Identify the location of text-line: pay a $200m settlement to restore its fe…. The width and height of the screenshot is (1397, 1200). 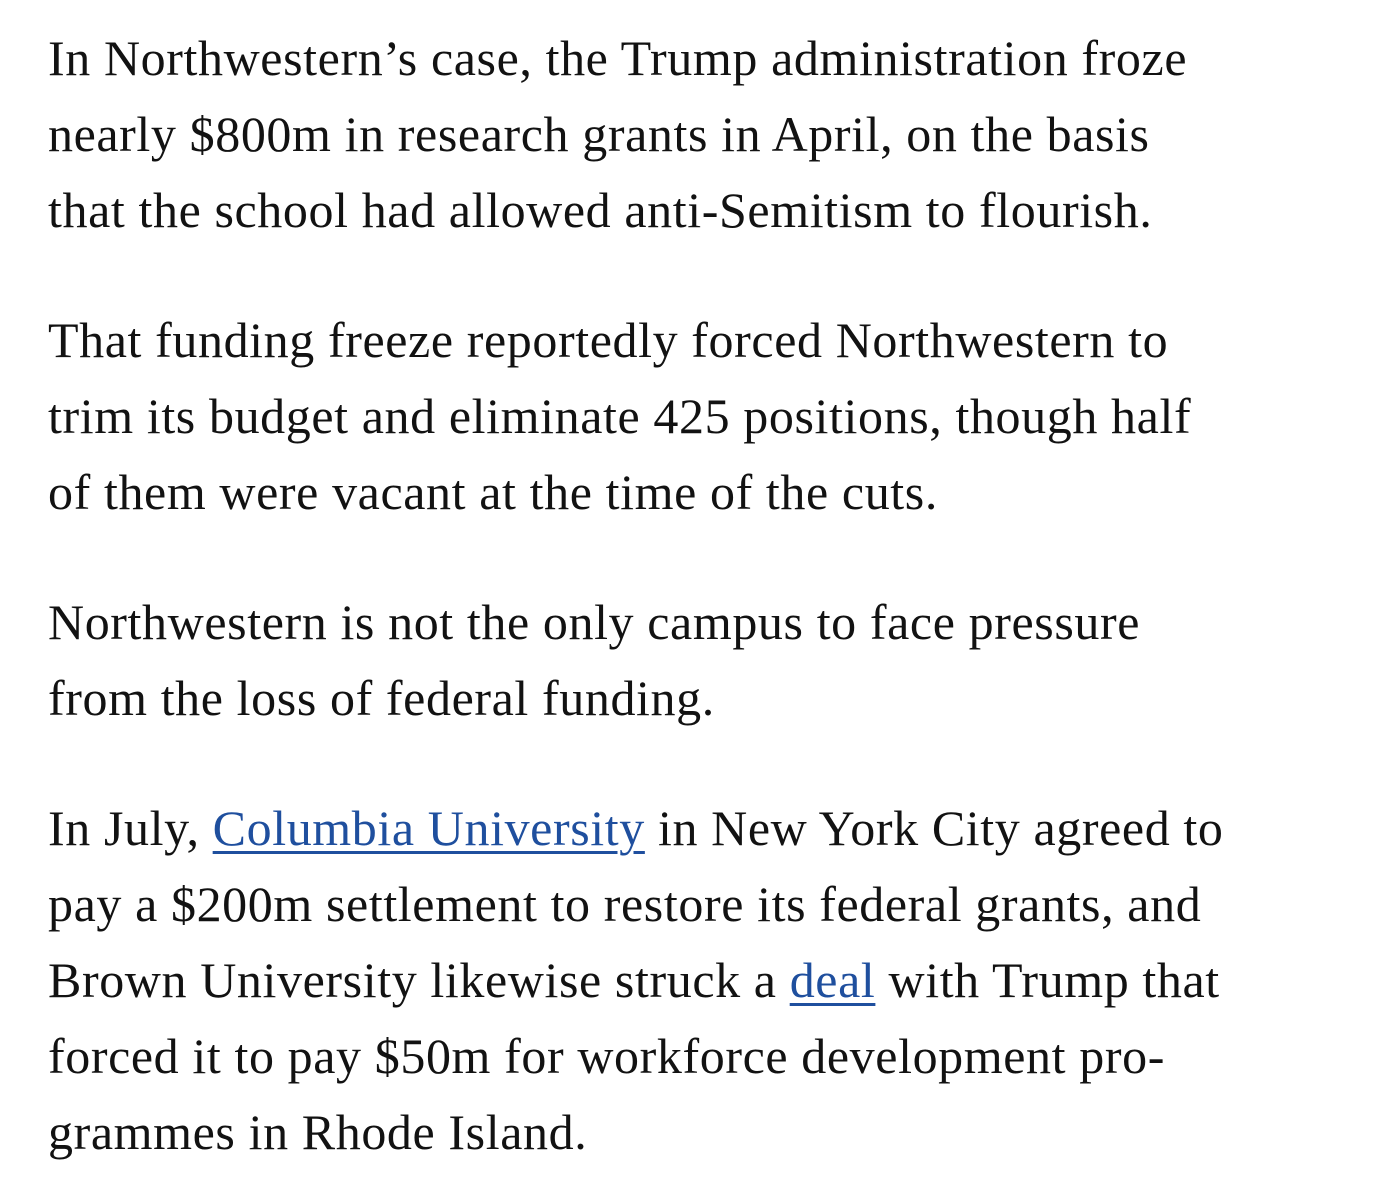
(625, 904).